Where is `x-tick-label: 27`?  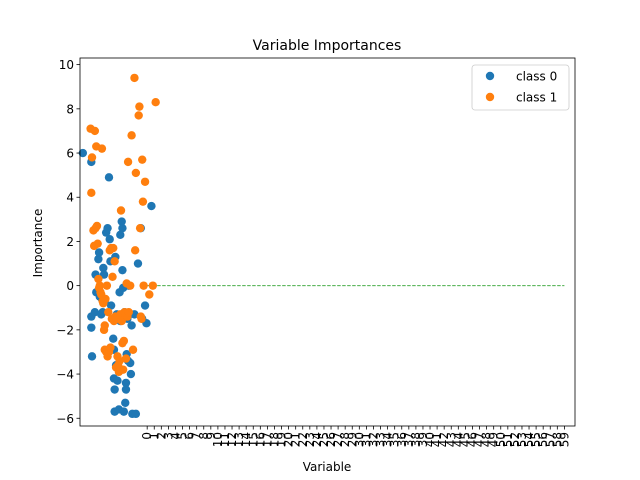
x-tick-label: 27 is located at coordinates (338, 439).